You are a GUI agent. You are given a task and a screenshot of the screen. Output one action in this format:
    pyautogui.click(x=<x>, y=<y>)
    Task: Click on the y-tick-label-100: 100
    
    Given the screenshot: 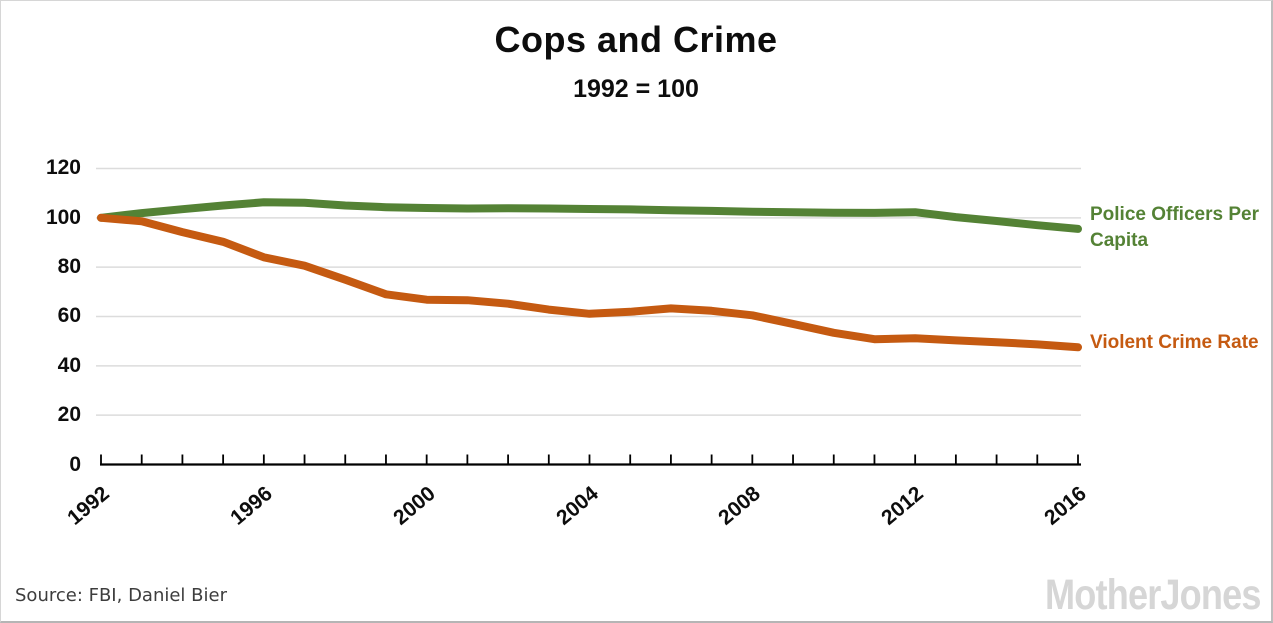 What is the action you would take?
    pyautogui.click(x=63, y=217)
    